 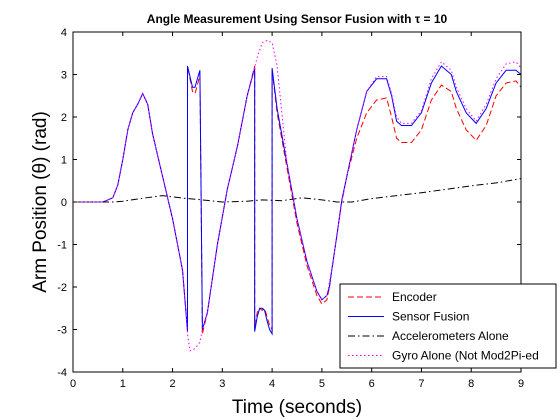 I want to click on legend-label: Encoder, so click(x=414, y=297).